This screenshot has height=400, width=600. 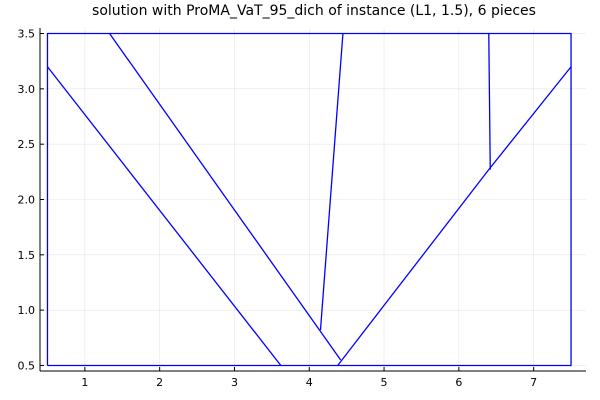 I want to click on x-tick-label: 4, so click(x=309, y=382).